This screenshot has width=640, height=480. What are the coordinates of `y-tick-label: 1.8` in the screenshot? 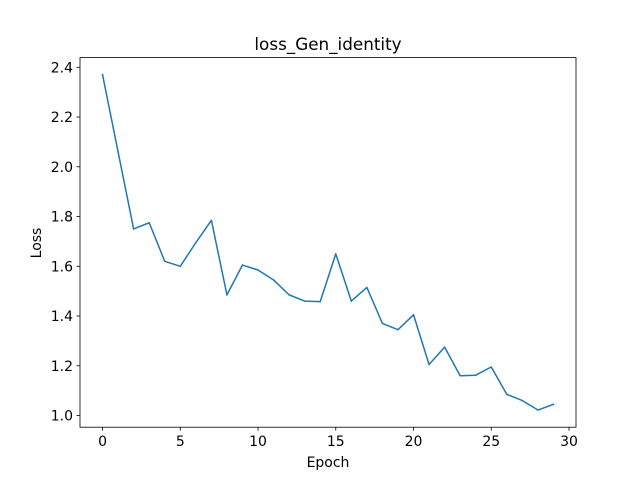 It's located at (62, 218).